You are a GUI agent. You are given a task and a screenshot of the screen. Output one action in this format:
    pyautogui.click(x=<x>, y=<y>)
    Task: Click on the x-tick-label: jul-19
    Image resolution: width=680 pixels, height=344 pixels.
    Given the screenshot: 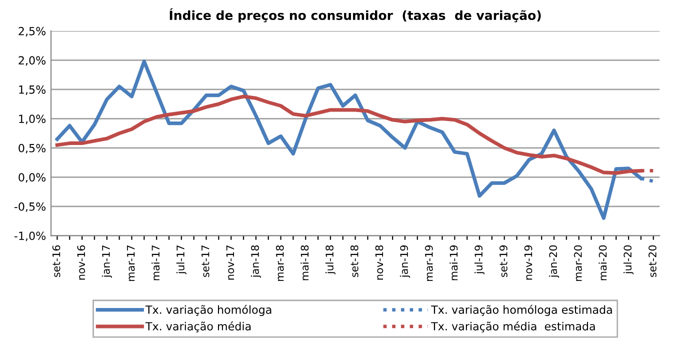 What is the action you would take?
    pyautogui.click(x=479, y=259)
    